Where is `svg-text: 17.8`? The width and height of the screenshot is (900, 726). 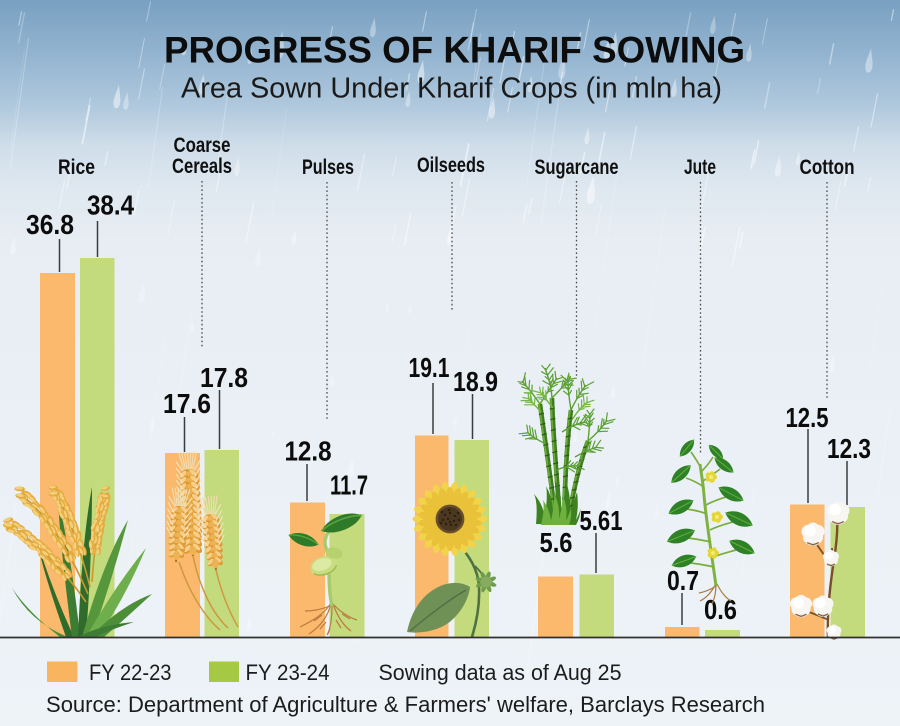 svg-text: 17.8 is located at coordinates (224, 377).